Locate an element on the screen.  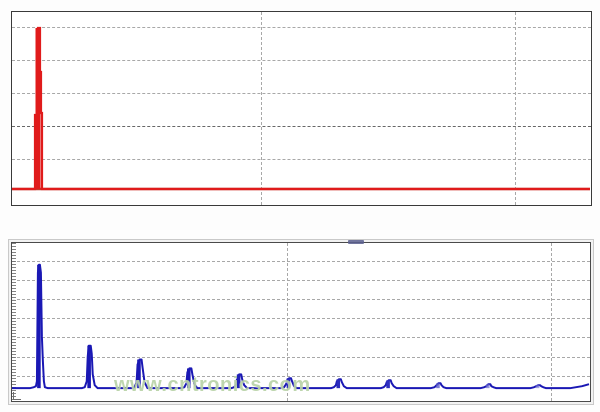
left-tick-rail is located at coordinates (14, 322).